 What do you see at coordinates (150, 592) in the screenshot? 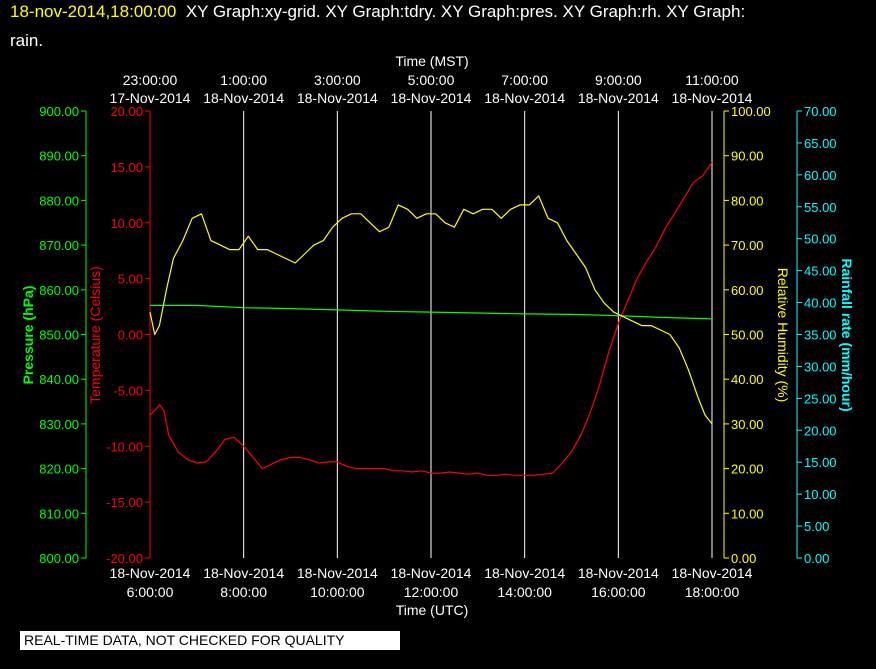
I see `x-bottom-tick-time: 6:00:00` at bounding box center [150, 592].